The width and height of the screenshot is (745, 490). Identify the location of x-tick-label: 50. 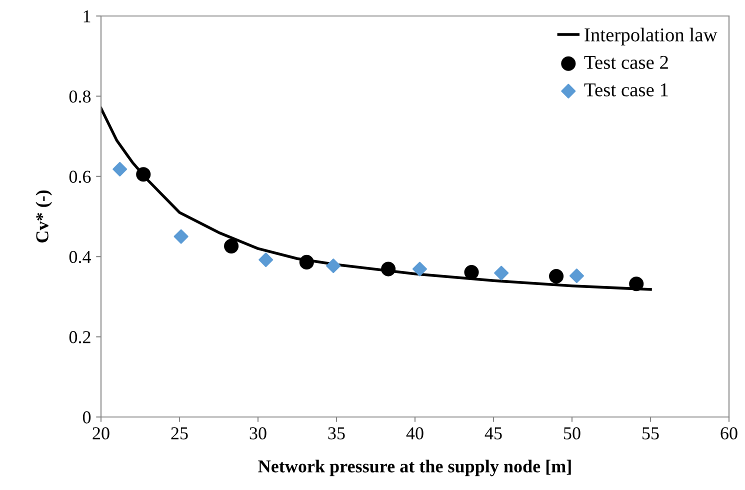
(572, 433).